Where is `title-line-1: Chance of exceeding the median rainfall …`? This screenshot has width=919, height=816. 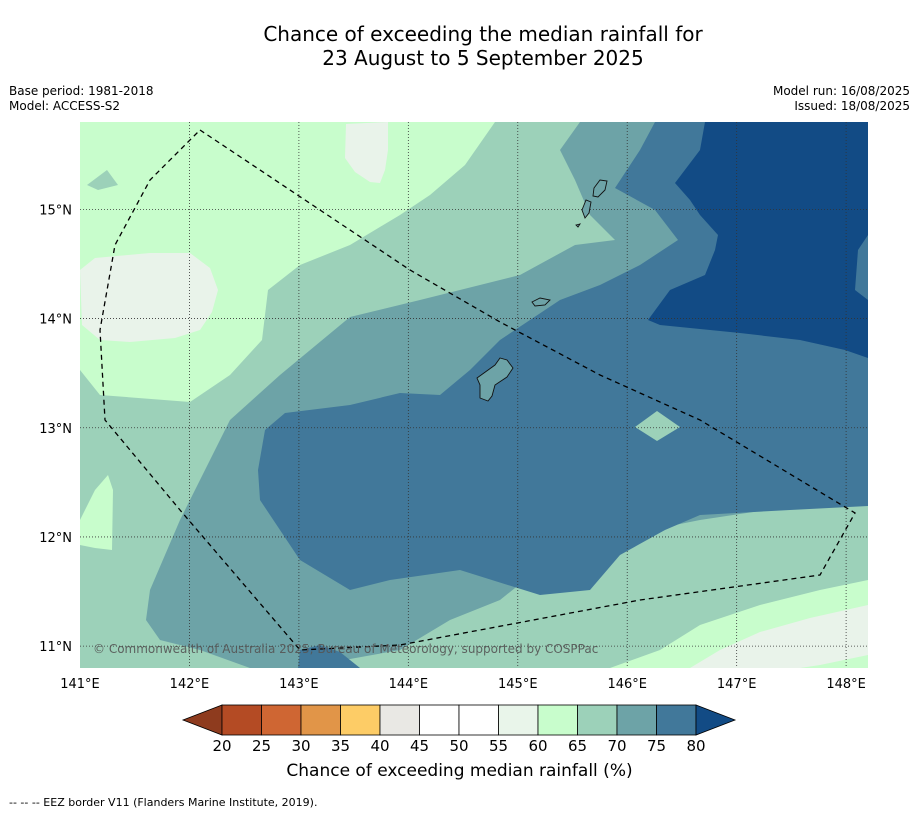
title-line-1: Chance of exceeding the median rainfall … is located at coordinates (483, 34).